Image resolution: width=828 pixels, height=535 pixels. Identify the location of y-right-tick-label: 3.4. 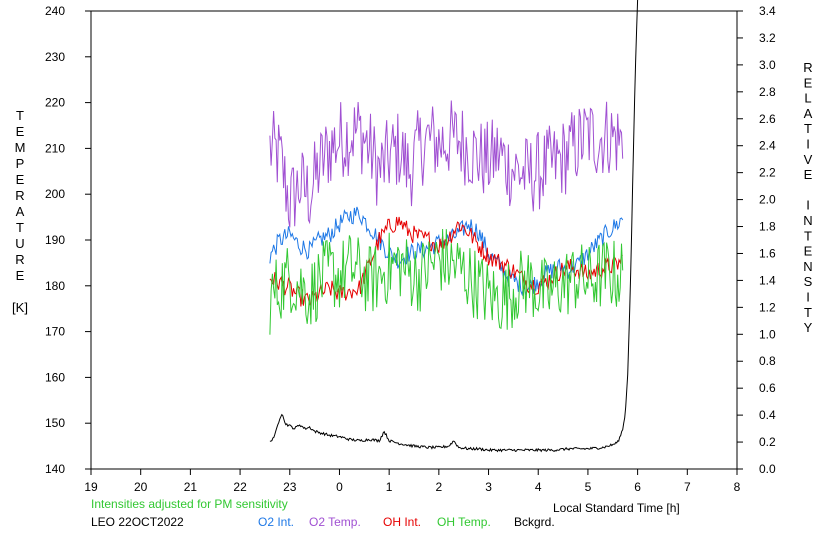
(767, 11).